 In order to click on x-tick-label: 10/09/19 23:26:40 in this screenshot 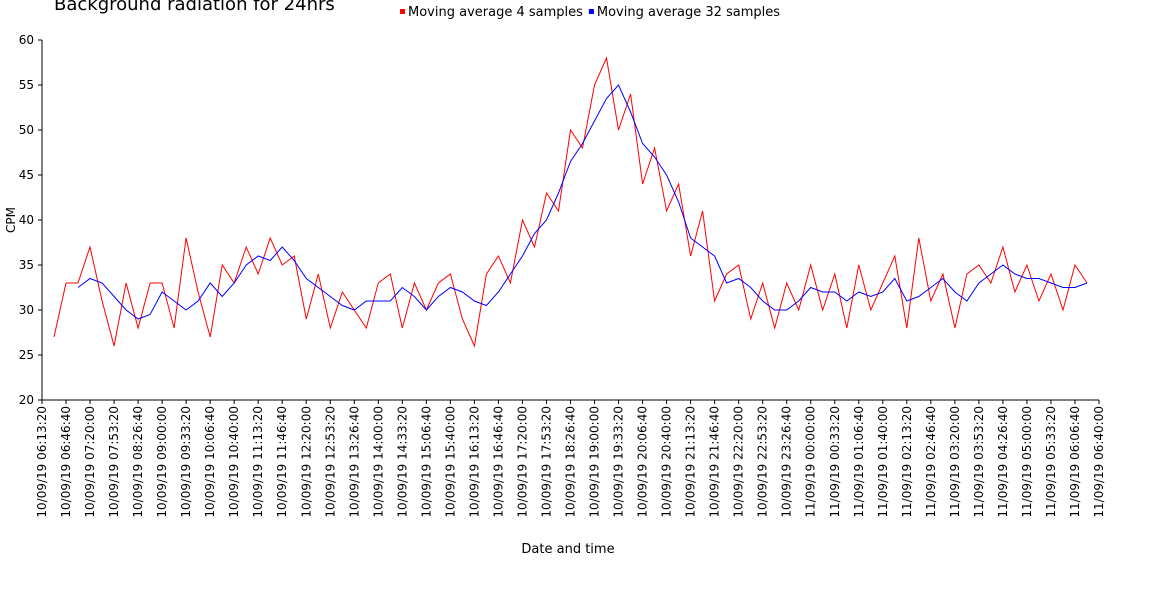, I will do `click(787, 462)`.